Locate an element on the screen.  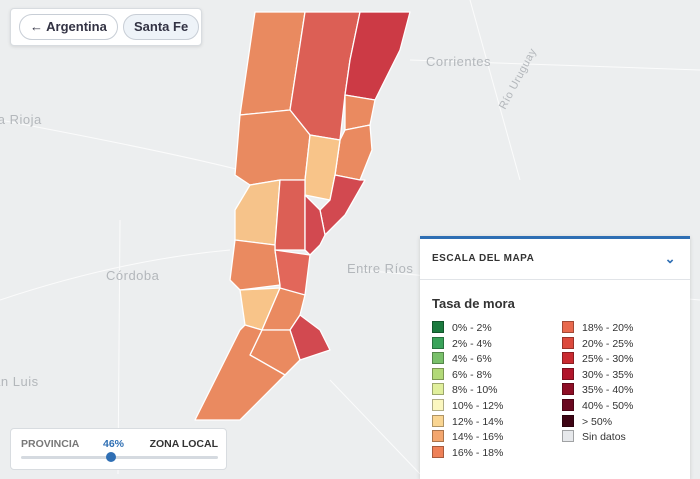
legend-item: 40% - 50% is located at coordinates (597, 406).